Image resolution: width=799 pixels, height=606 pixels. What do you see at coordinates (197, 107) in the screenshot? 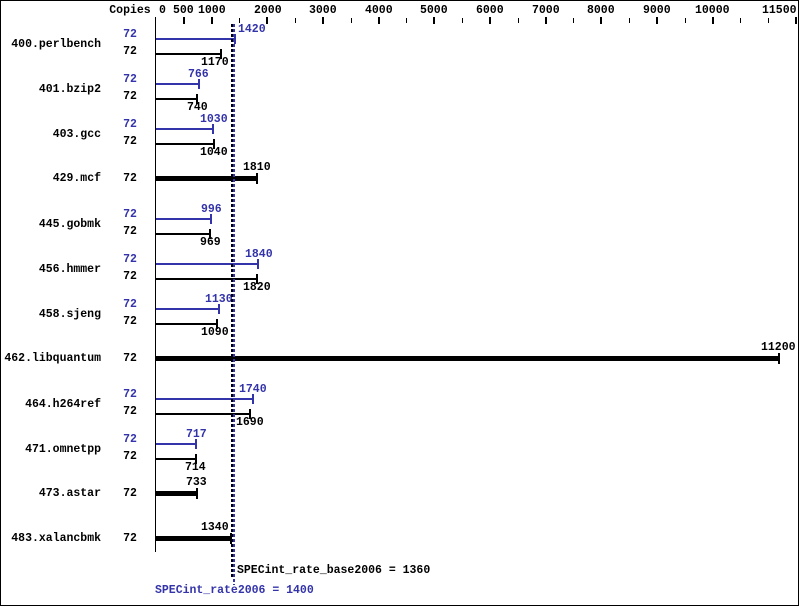
I see `base-value-label: 740` at bounding box center [197, 107].